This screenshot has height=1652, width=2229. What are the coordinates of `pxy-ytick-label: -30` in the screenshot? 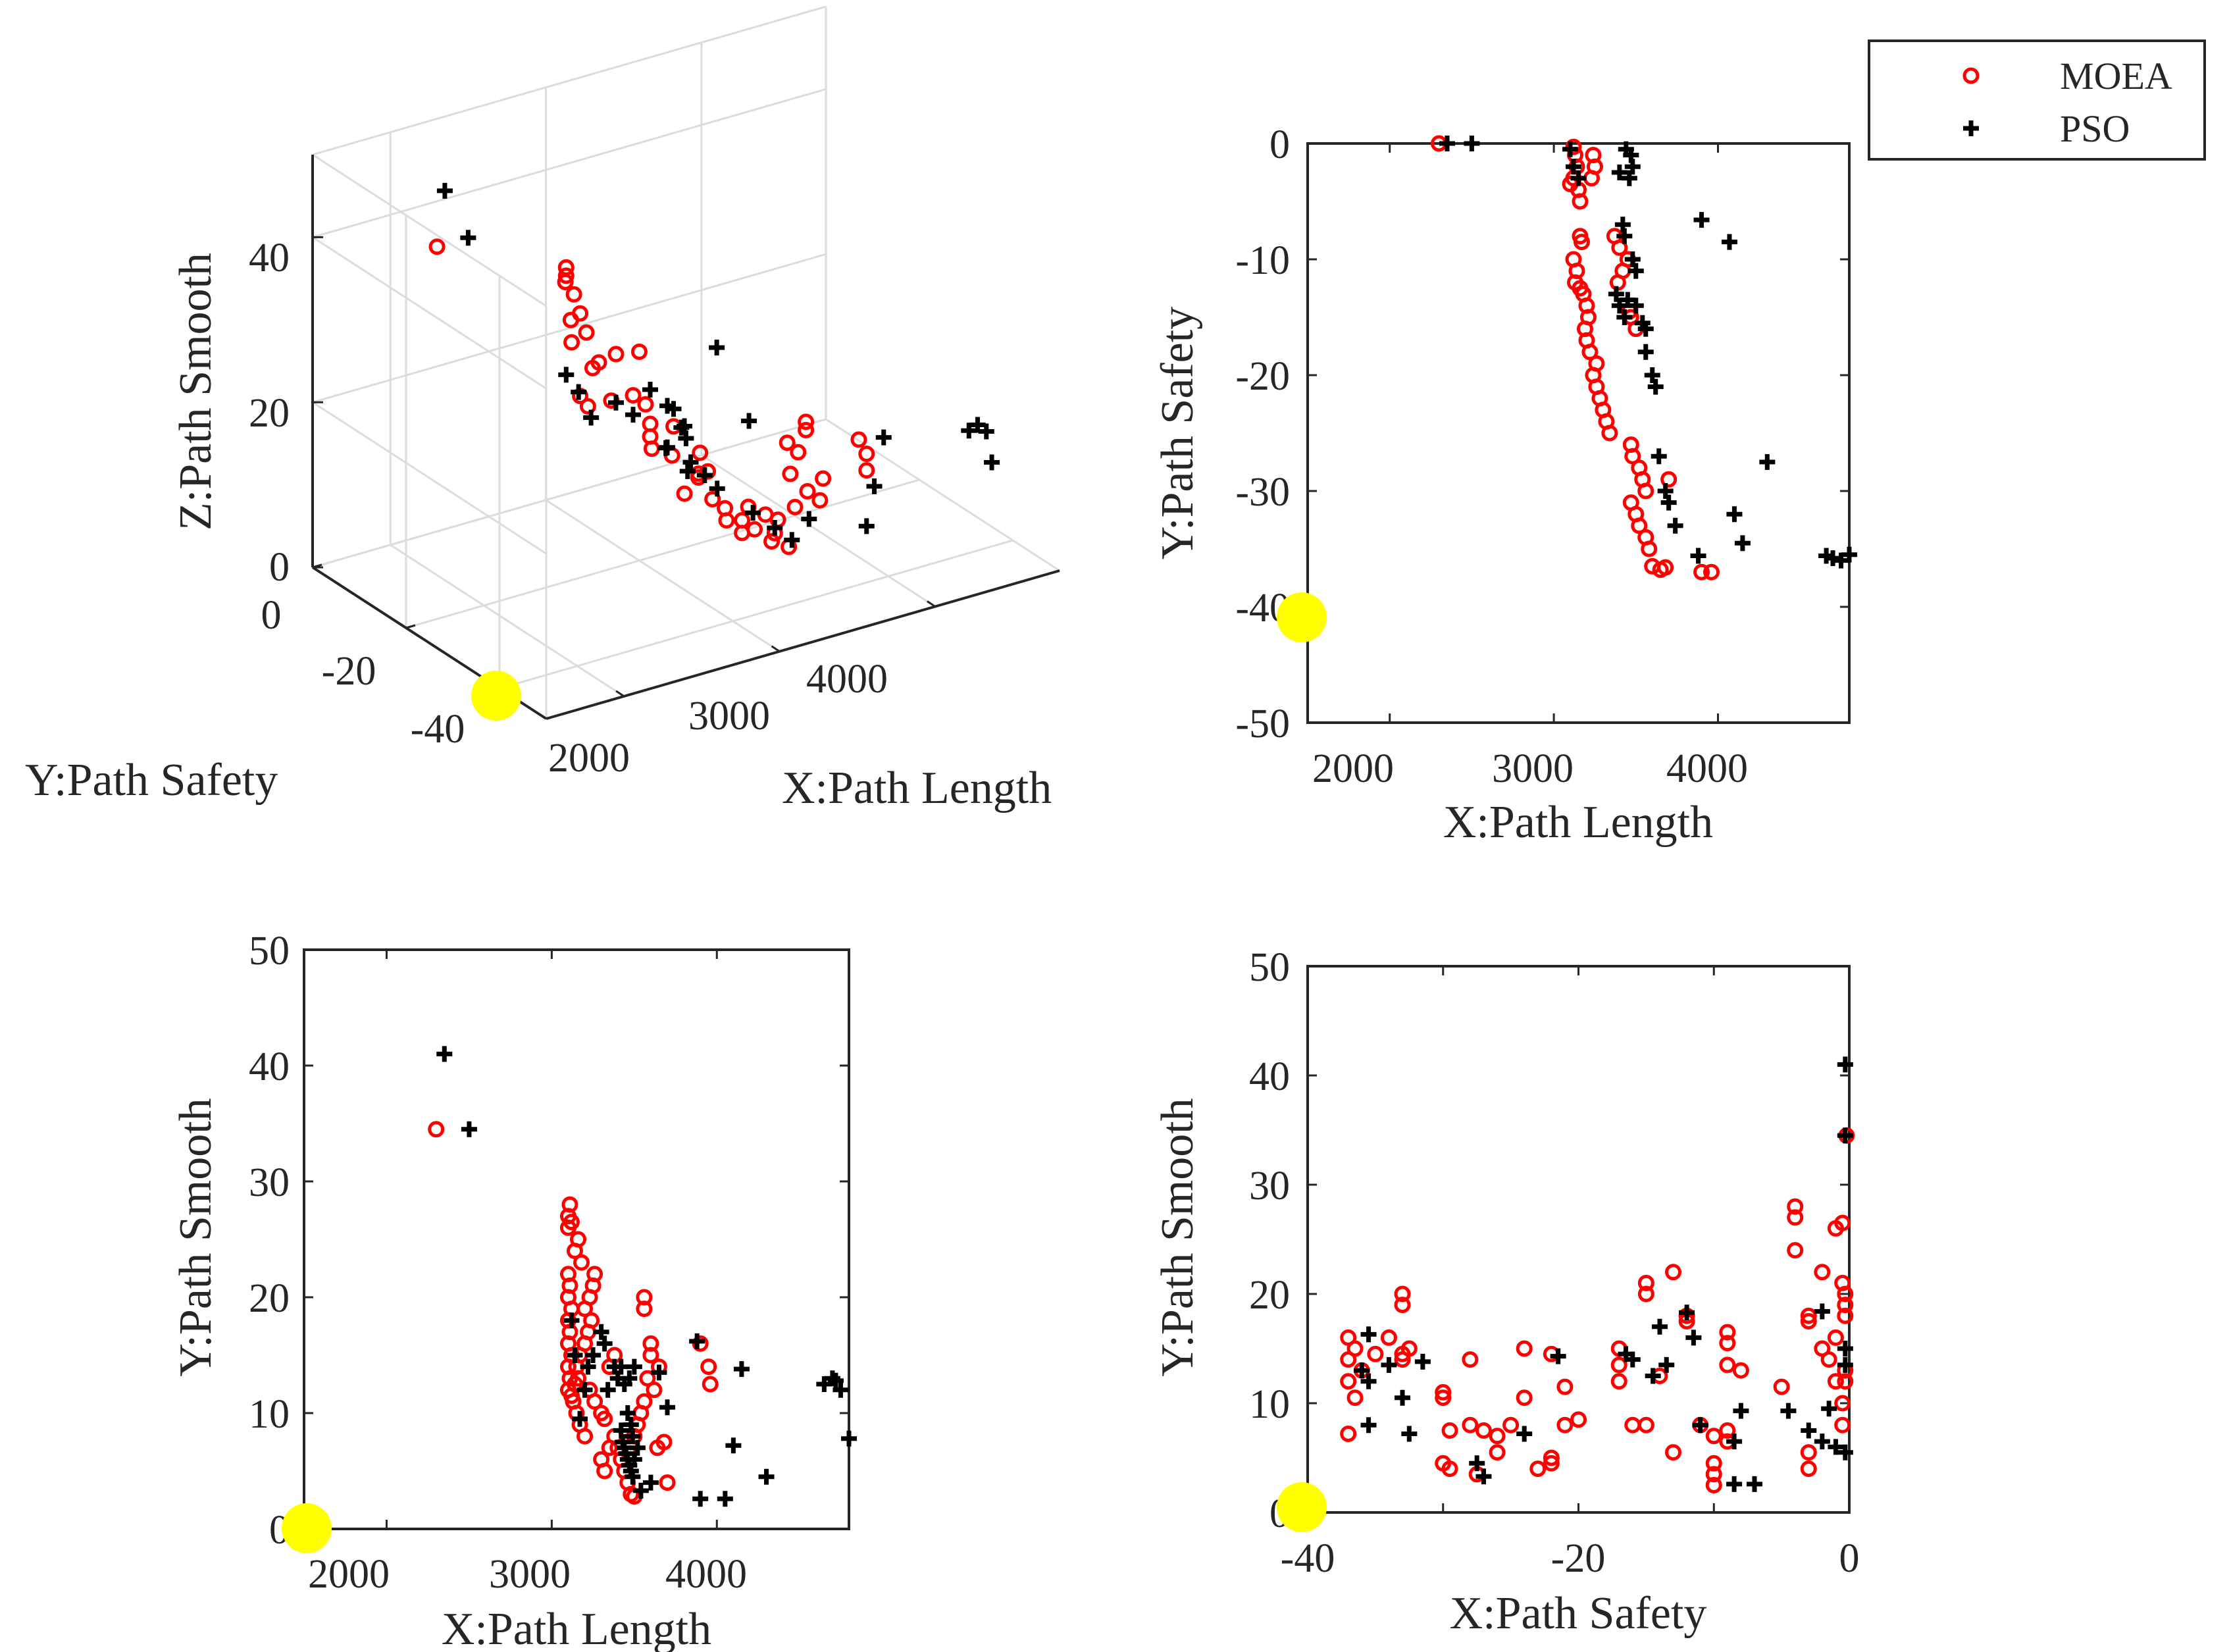 It's located at (1263, 492).